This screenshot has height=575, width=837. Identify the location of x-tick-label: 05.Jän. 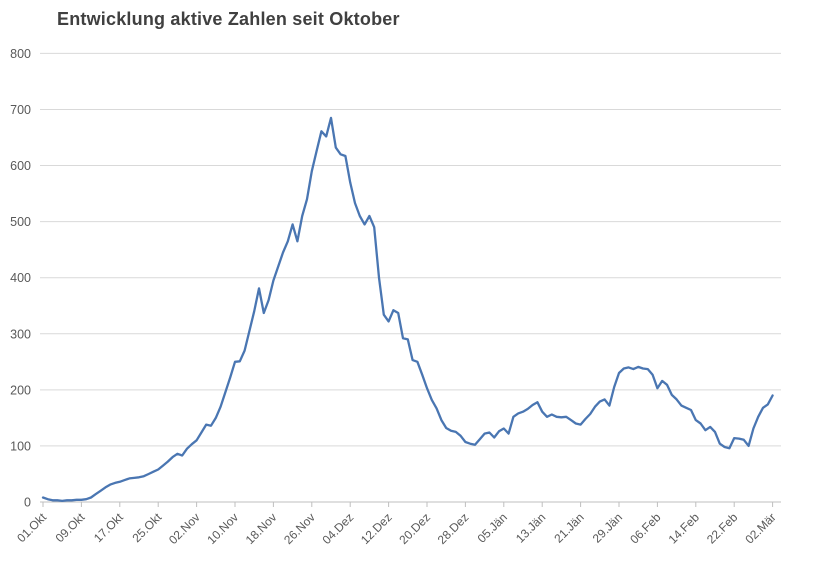
(492, 527).